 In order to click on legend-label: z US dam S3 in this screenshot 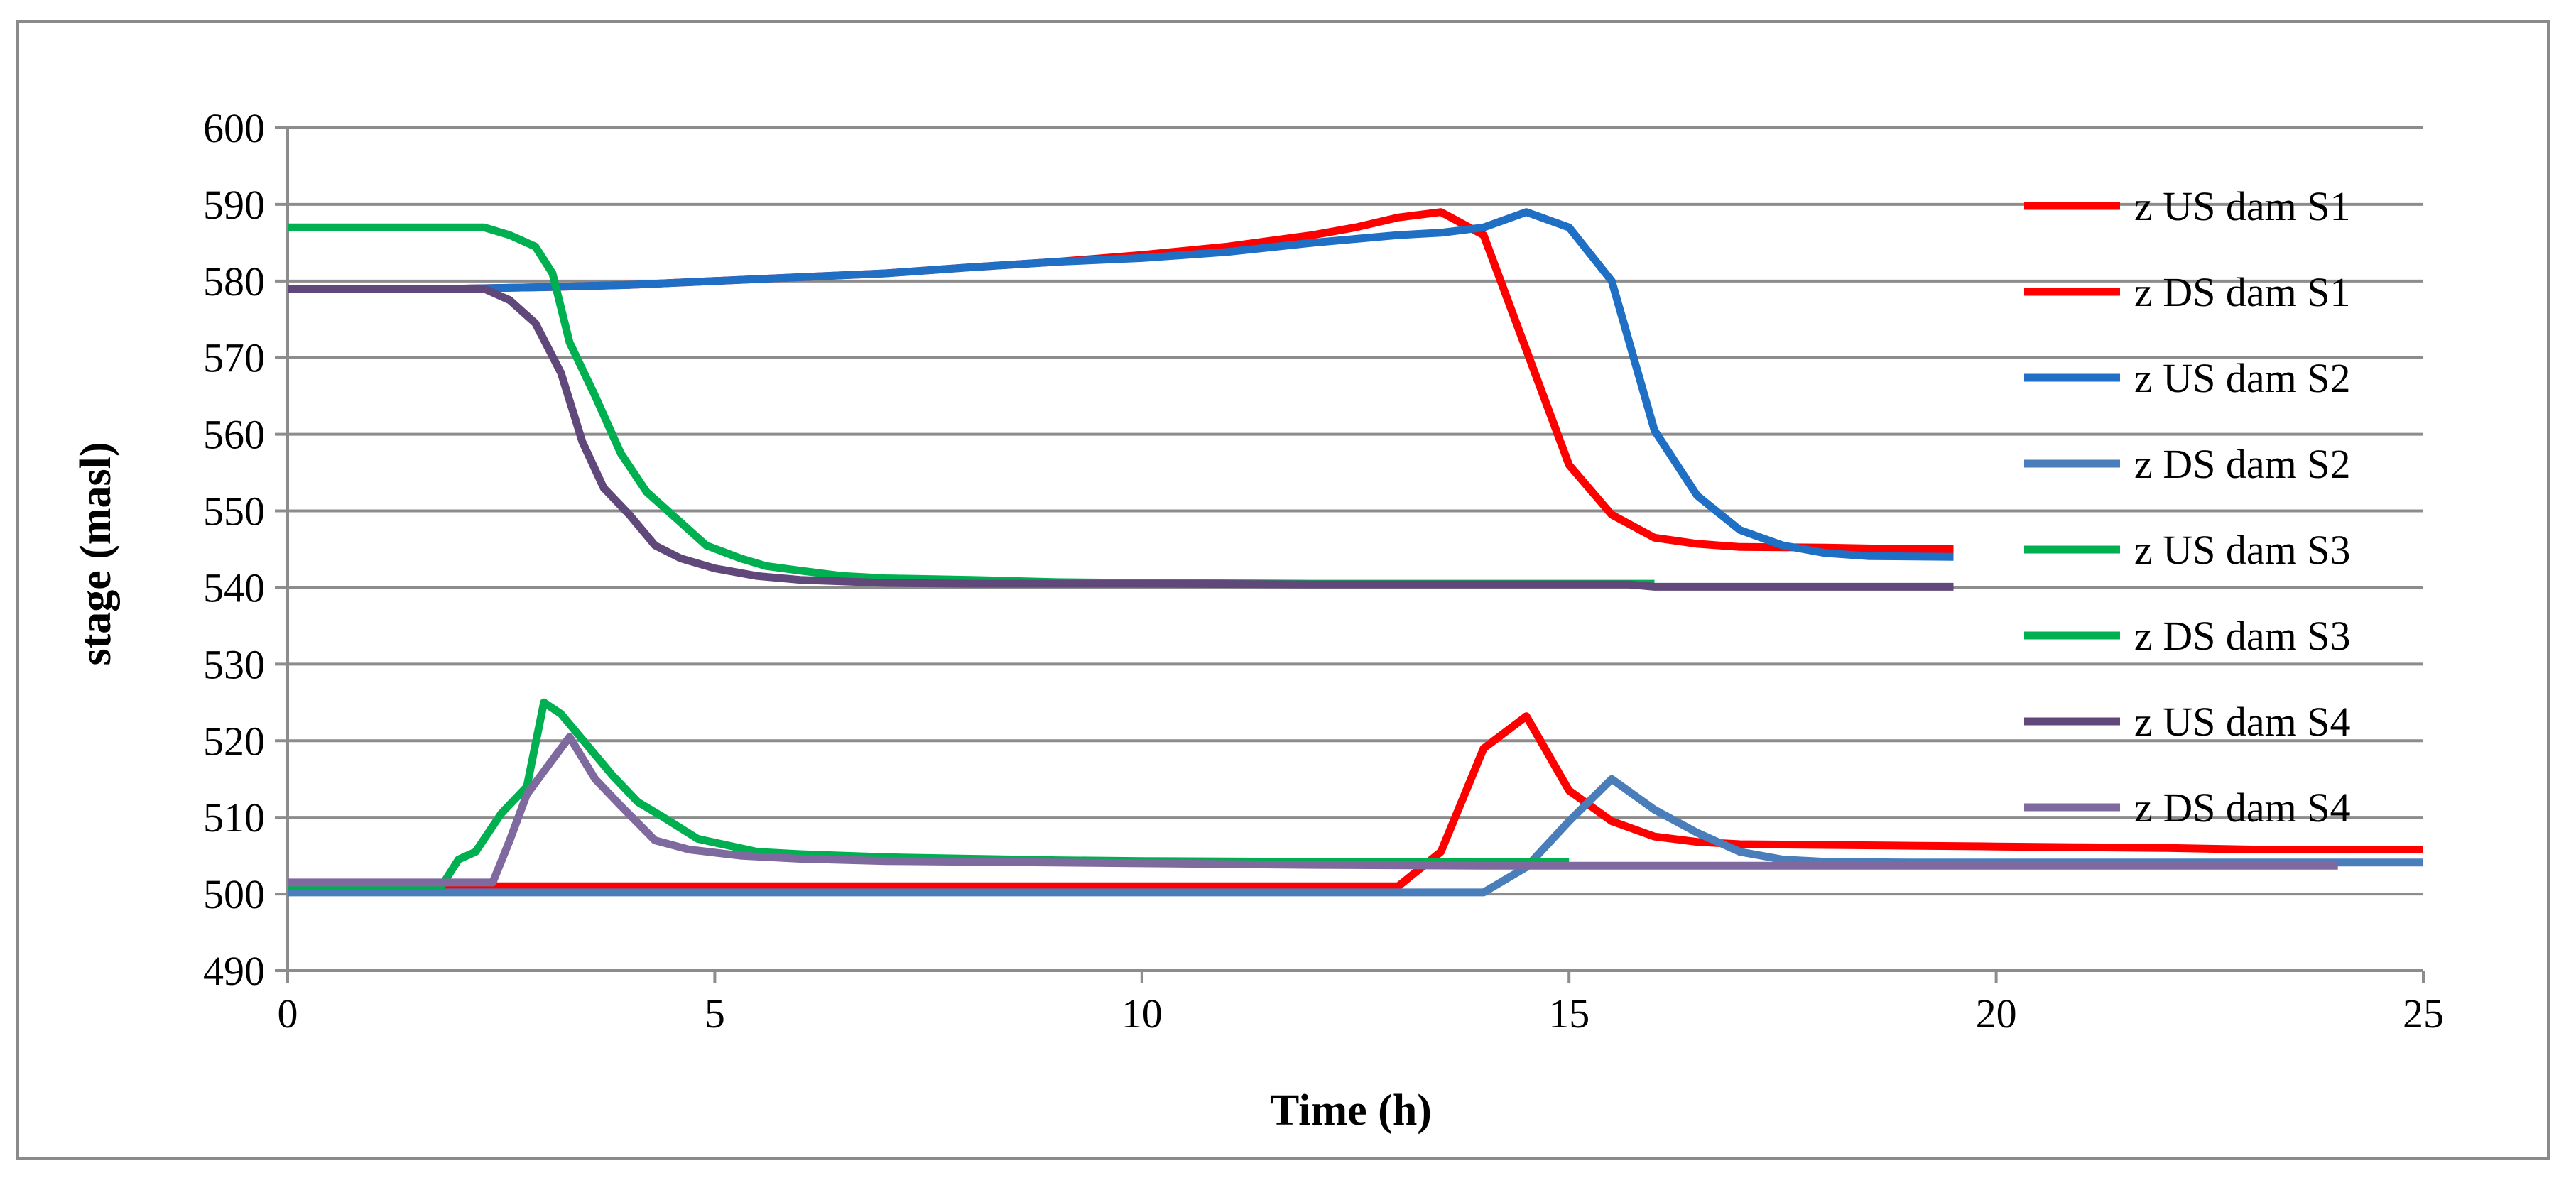, I will do `click(2242, 550)`.